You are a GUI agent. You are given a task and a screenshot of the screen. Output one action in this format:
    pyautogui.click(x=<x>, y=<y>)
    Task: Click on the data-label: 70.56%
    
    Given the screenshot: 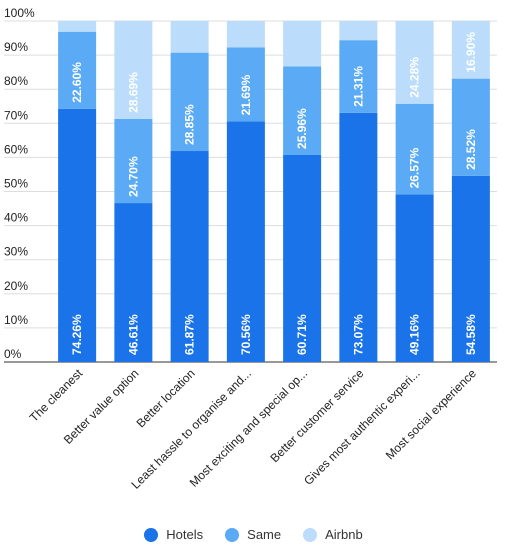 What is the action you would take?
    pyautogui.click(x=246, y=334)
    